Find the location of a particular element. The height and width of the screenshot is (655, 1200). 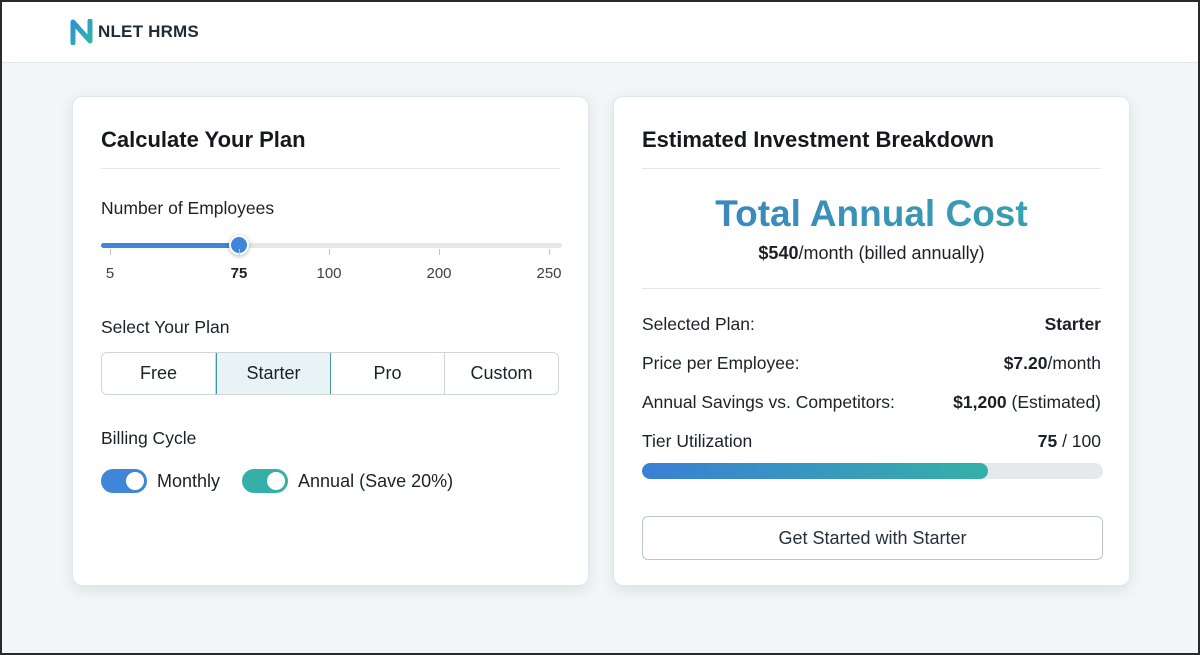

slider-tick-label: 75 is located at coordinates (239, 273).